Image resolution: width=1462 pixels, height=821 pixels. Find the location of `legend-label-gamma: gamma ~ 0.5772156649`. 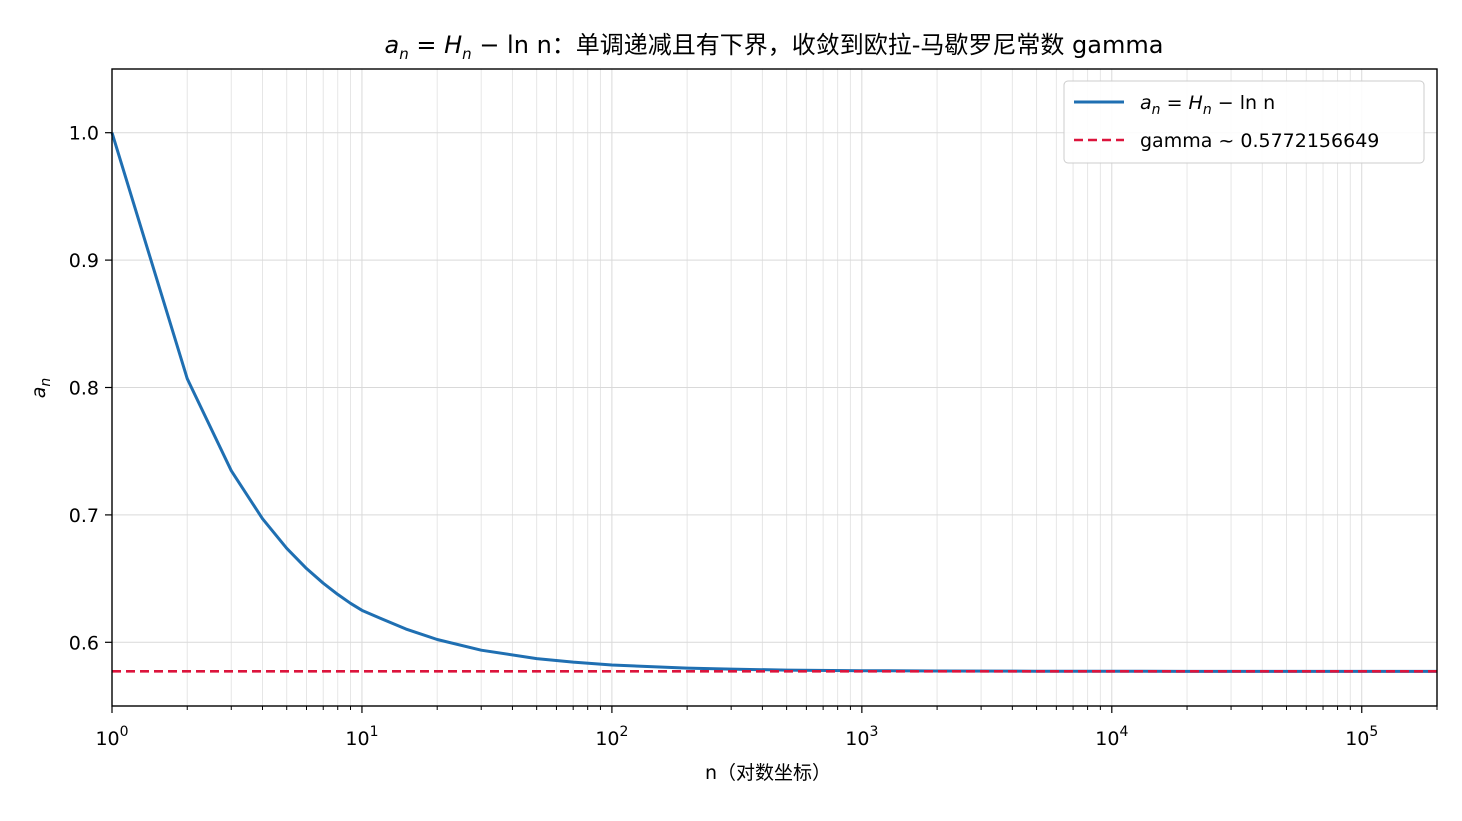

legend-label-gamma: gamma ~ 0.5772156649 is located at coordinates (1259, 141).